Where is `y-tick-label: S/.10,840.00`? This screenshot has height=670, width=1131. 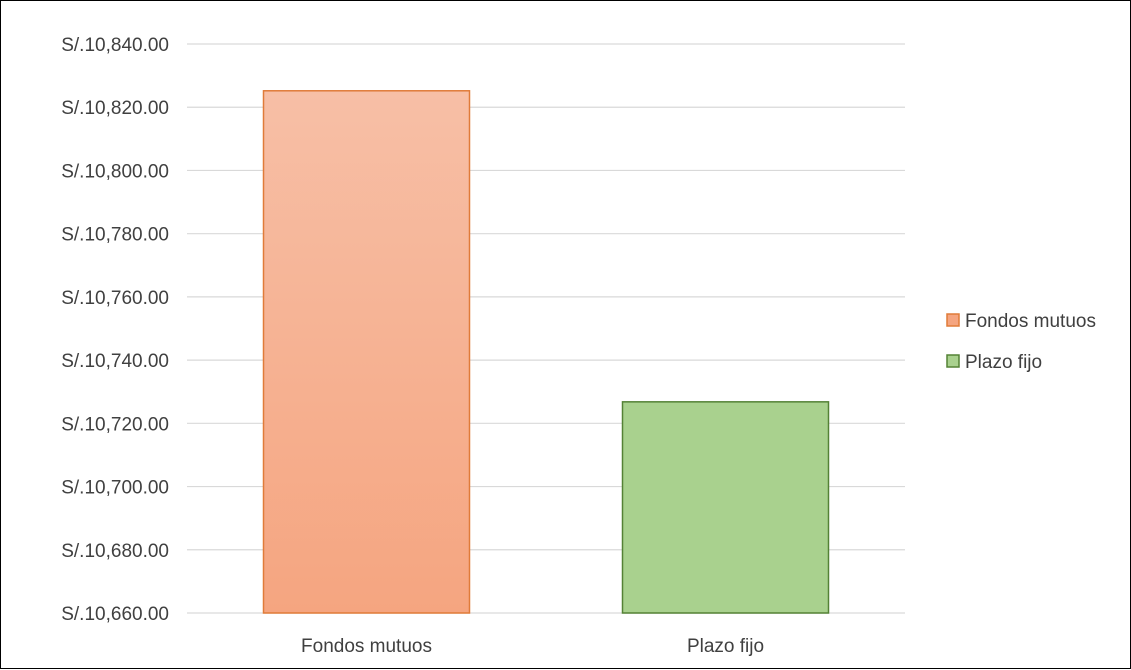
y-tick-label: S/.10,840.00 is located at coordinates (115, 45).